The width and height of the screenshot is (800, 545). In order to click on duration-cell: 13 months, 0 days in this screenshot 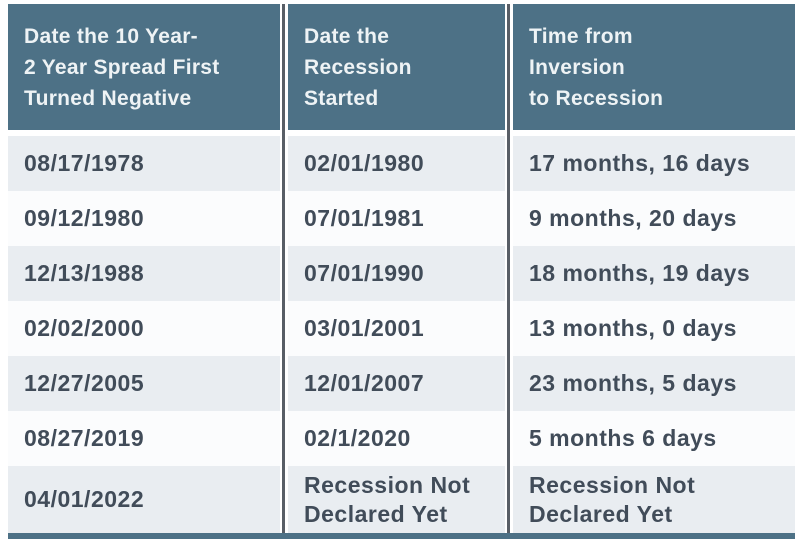, I will do `click(654, 328)`.